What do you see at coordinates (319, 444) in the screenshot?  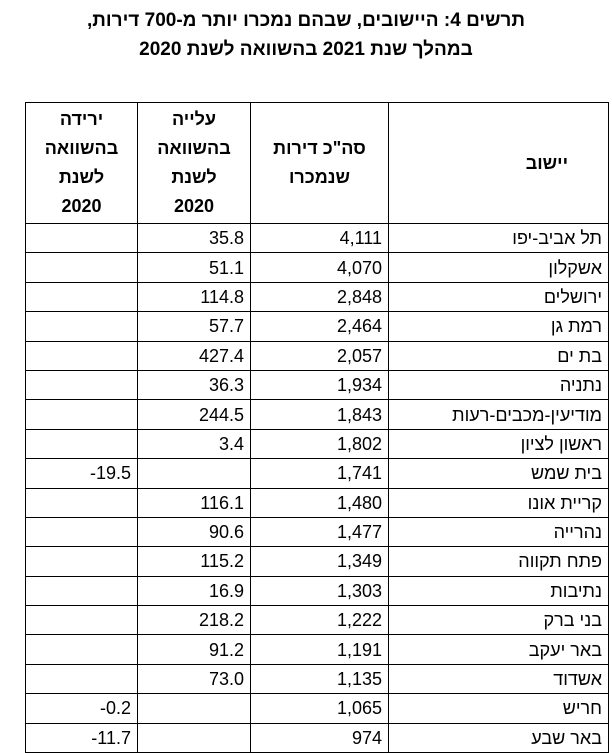 I see `total-cell: 1,802` at bounding box center [319, 444].